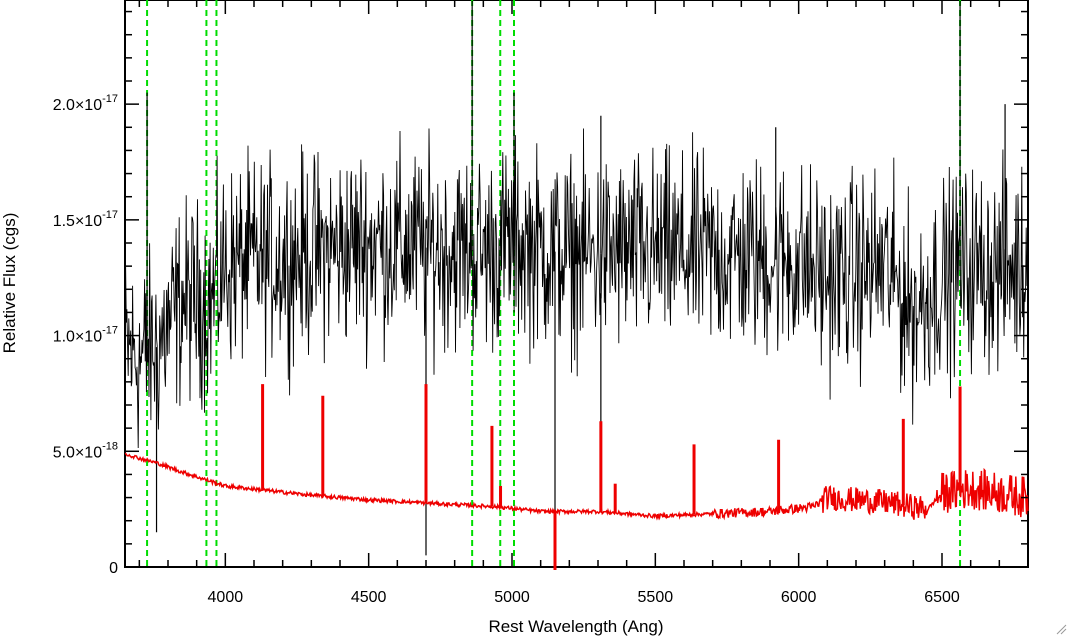  Describe the element at coordinates (226, 597) in the screenshot. I see `x-tick-label-4000: 4000` at that location.